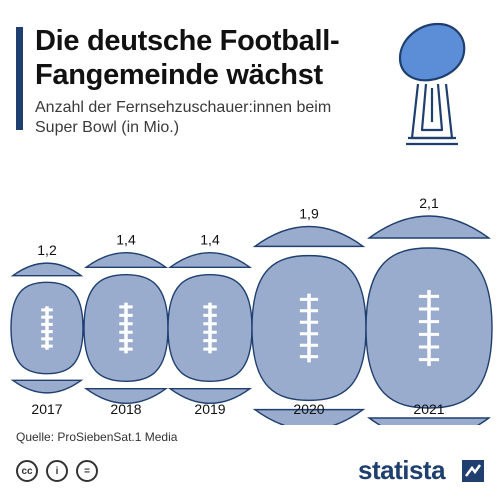 This screenshot has height=498, width=498. I want to click on license-icons: cc i =, so click(57, 471).